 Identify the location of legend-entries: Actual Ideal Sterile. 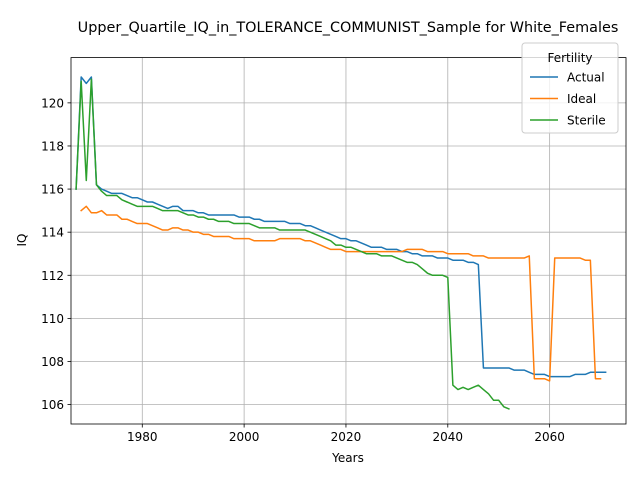
(568, 99).